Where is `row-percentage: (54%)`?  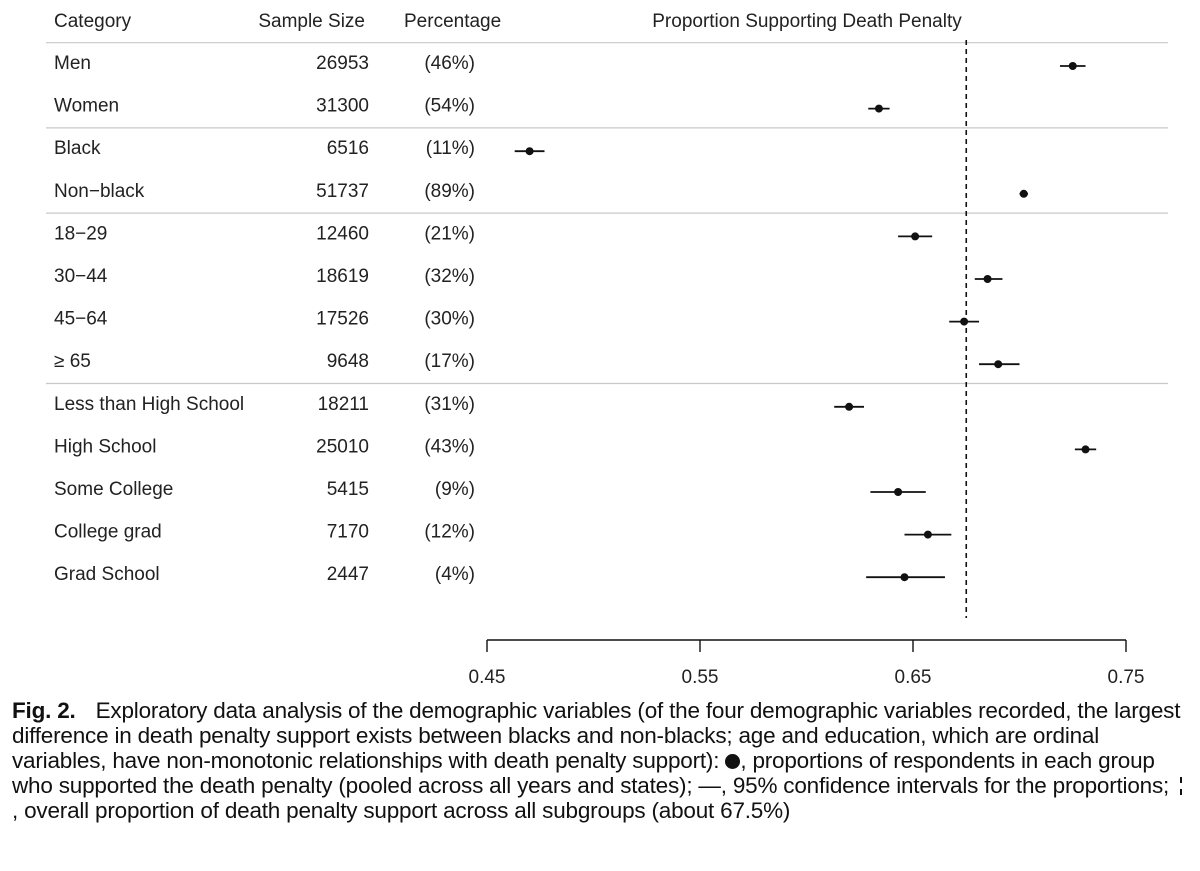
row-percentage: (54%) is located at coordinates (449, 106).